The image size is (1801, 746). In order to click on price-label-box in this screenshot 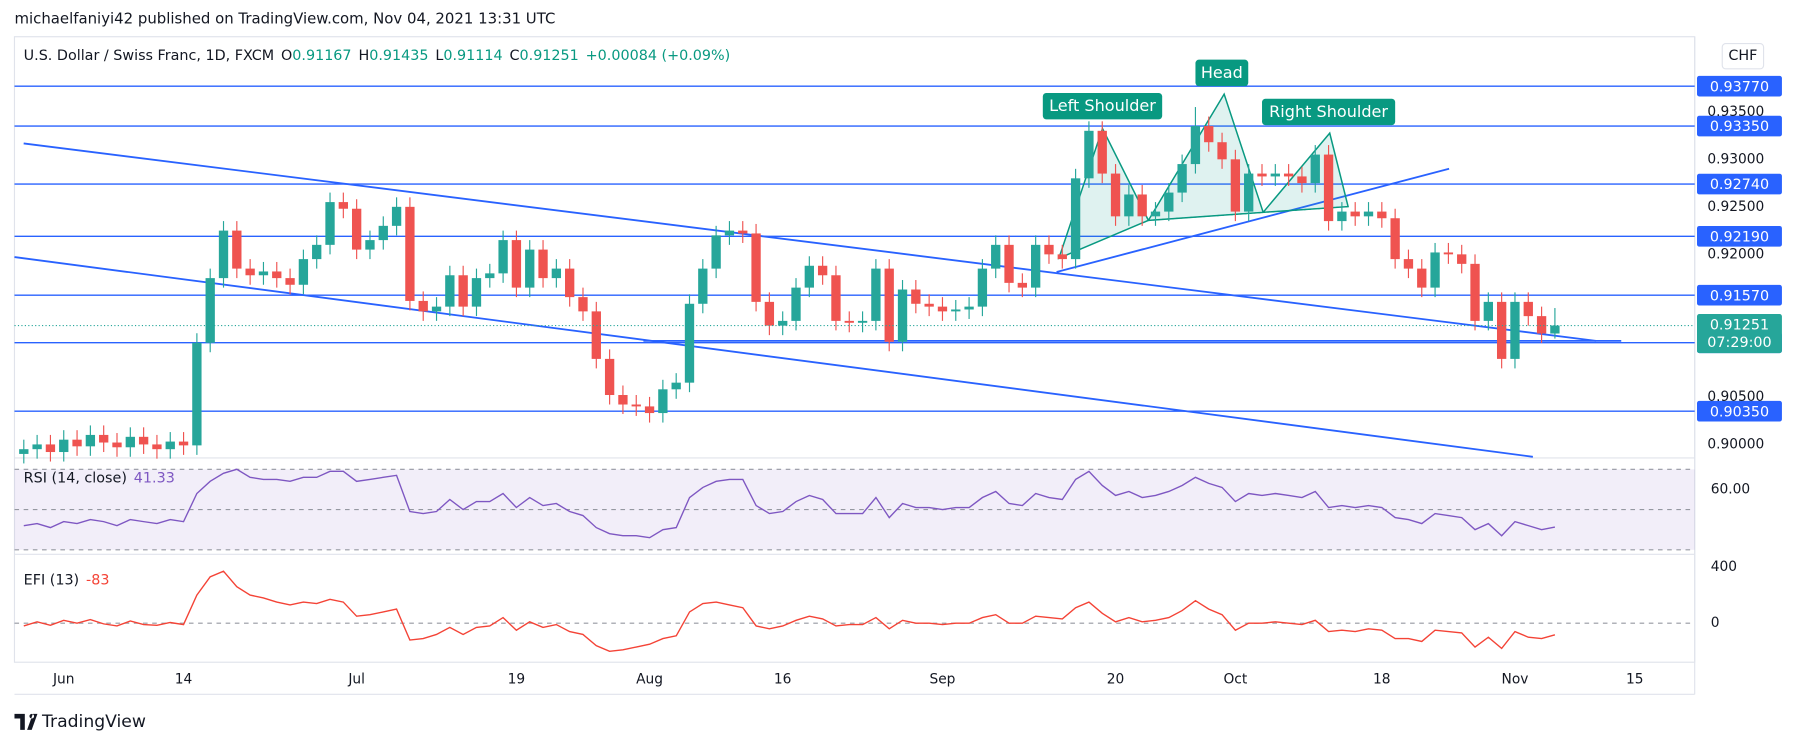, I will do `click(1739, 334)`.